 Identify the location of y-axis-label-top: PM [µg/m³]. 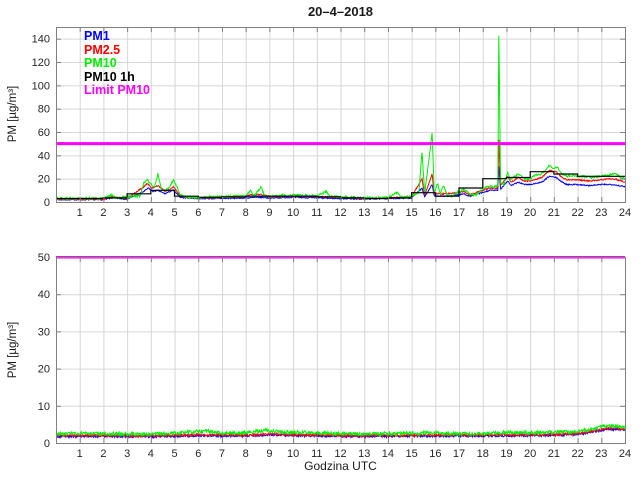
(13, 114).